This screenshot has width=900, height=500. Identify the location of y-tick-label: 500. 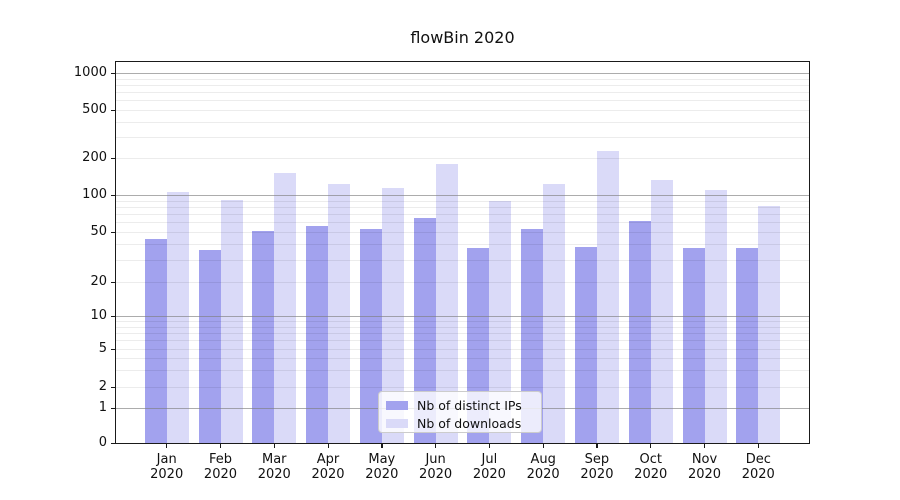
(94, 109).